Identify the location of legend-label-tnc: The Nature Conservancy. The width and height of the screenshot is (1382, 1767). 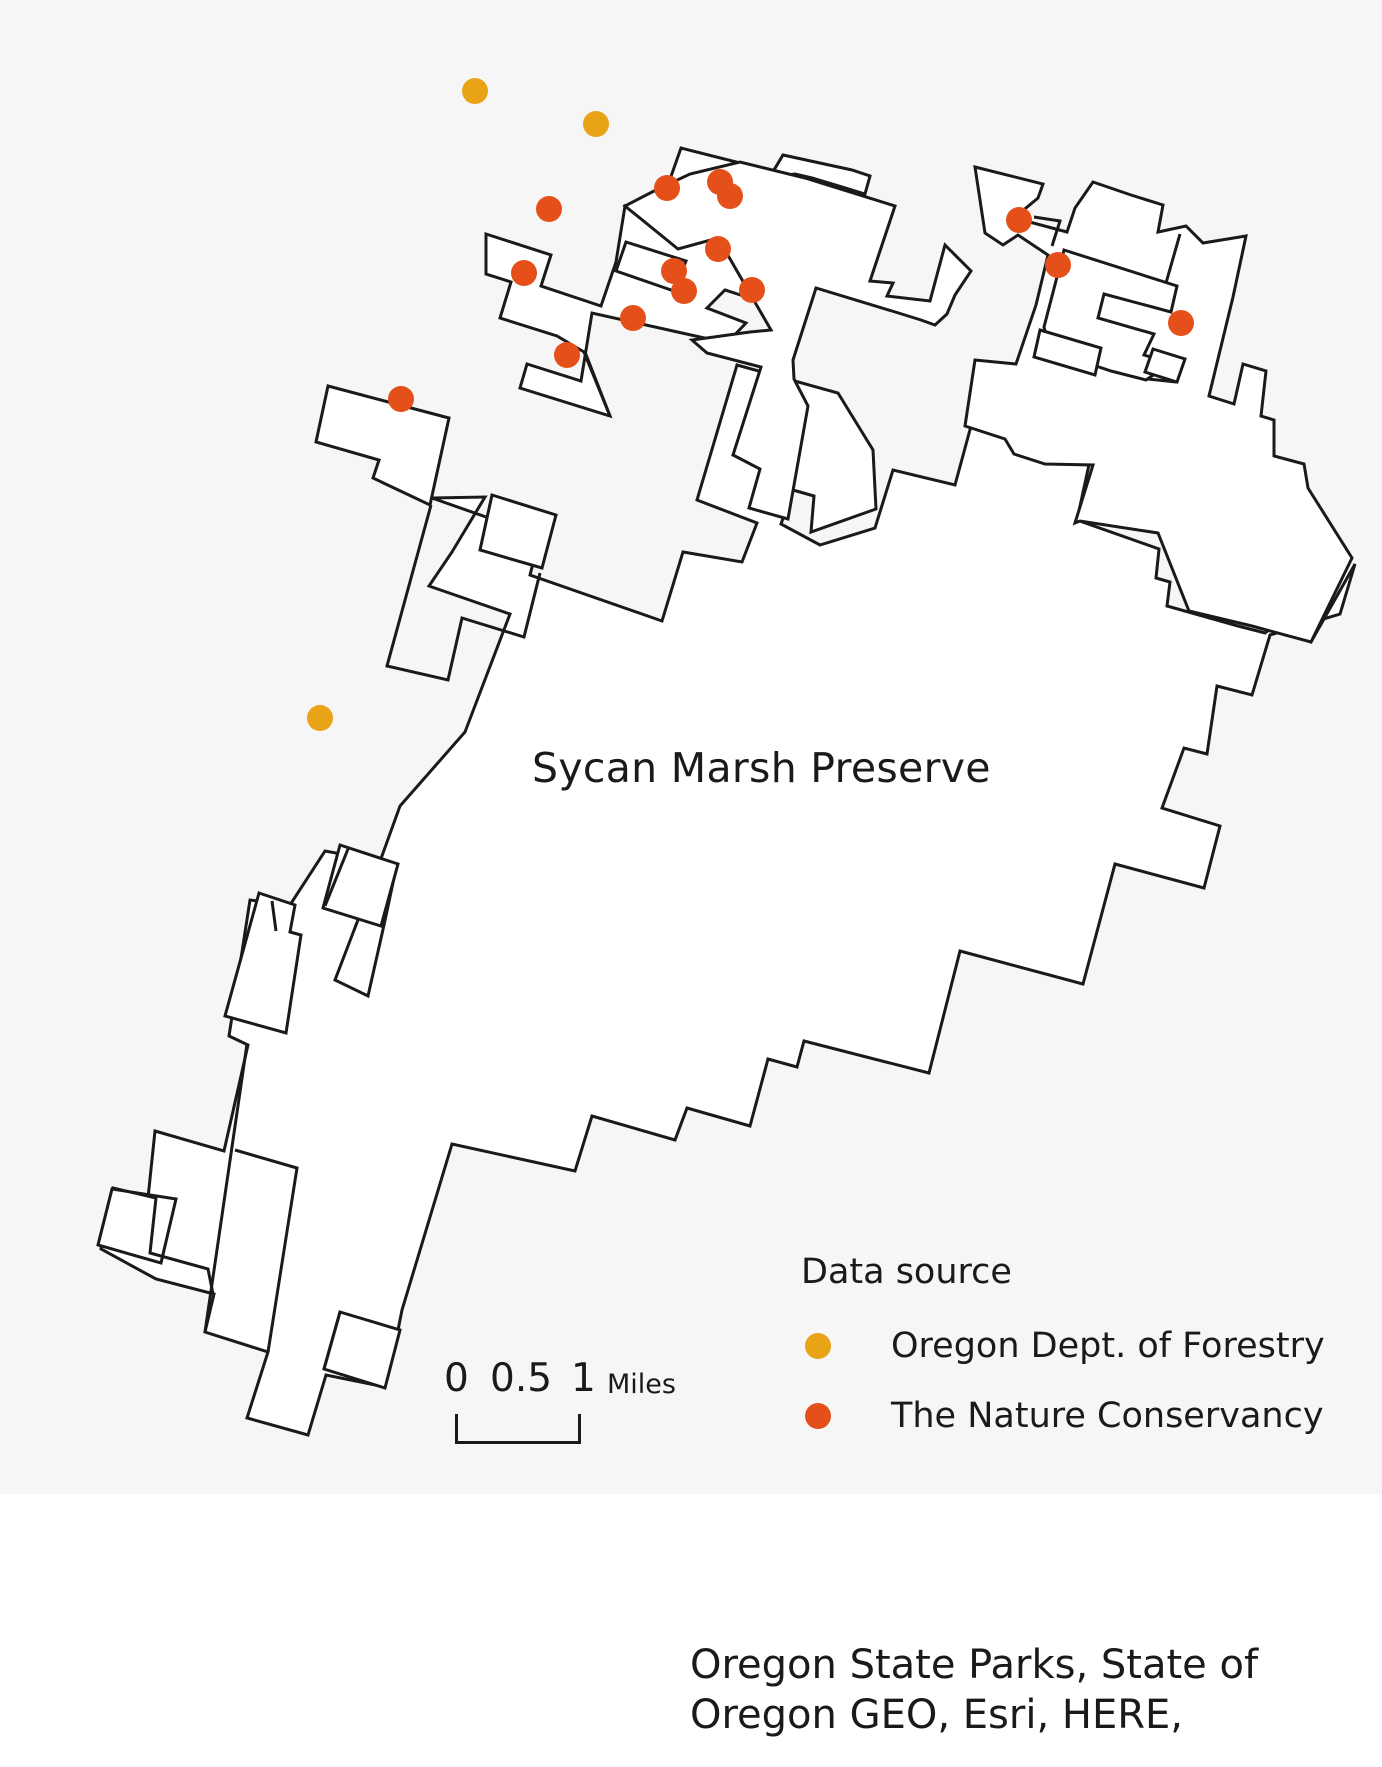
(1107, 1416).